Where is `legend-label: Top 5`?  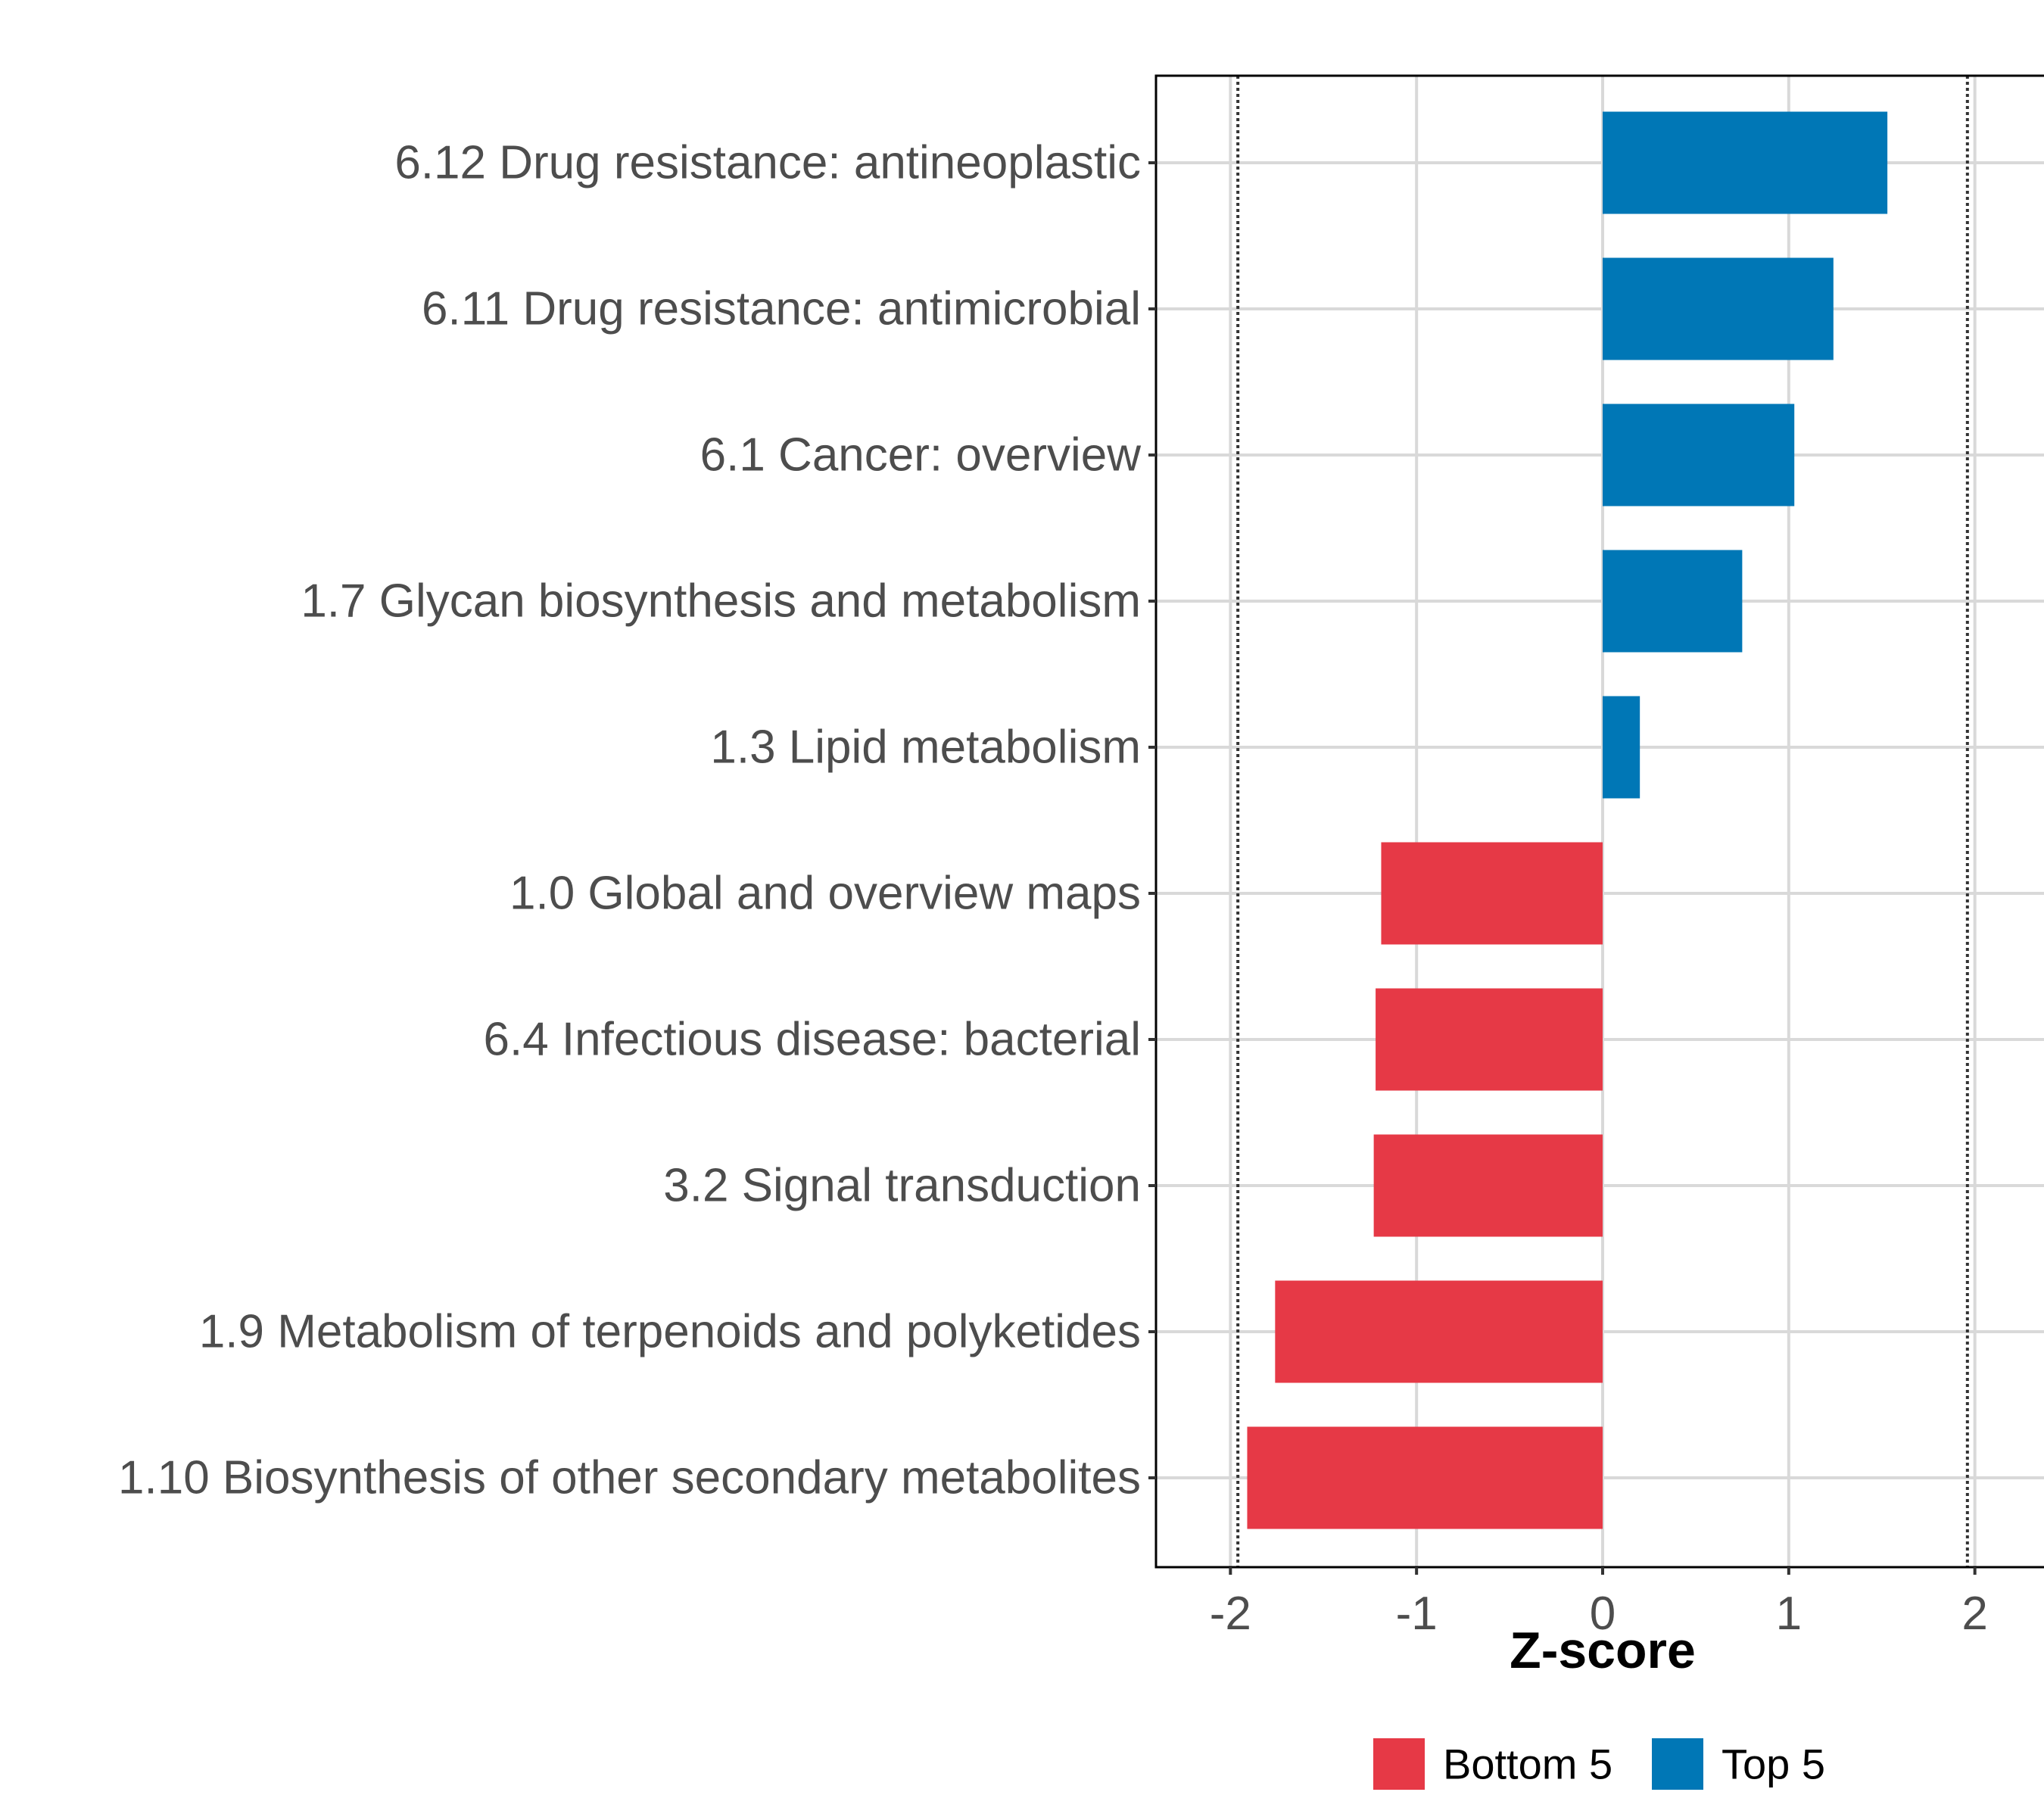 legend-label: Top 5 is located at coordinates (1773, 1764).